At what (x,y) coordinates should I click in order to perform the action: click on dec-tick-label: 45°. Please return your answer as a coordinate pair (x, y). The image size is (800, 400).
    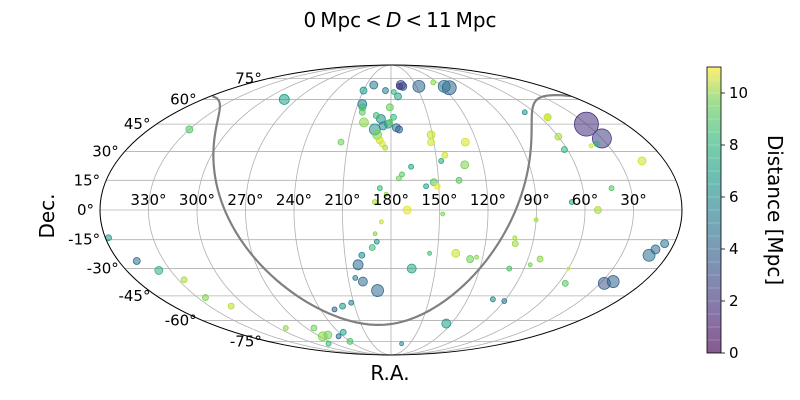
    Looking at the image, I should click on (137, 124).